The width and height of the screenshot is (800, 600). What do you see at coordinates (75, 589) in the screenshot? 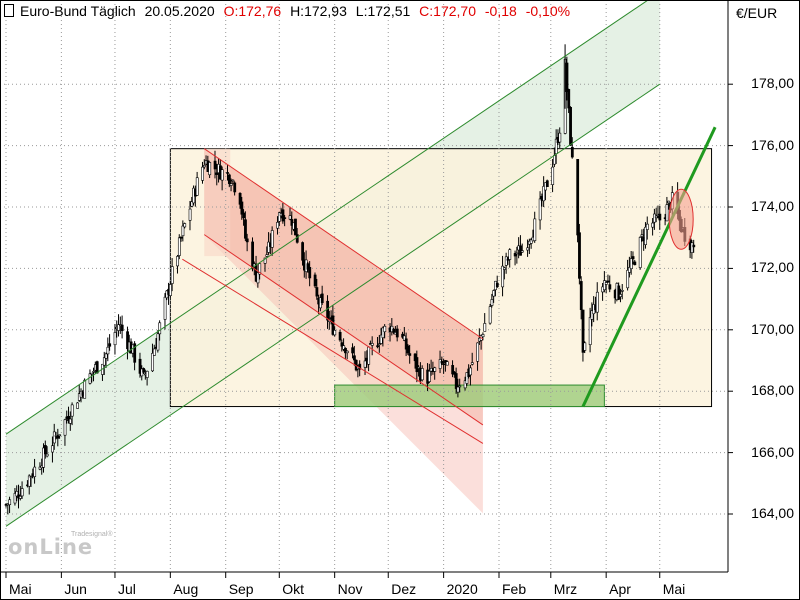
I see `x-tick-label: Jun` at bounding box center [75, 589].